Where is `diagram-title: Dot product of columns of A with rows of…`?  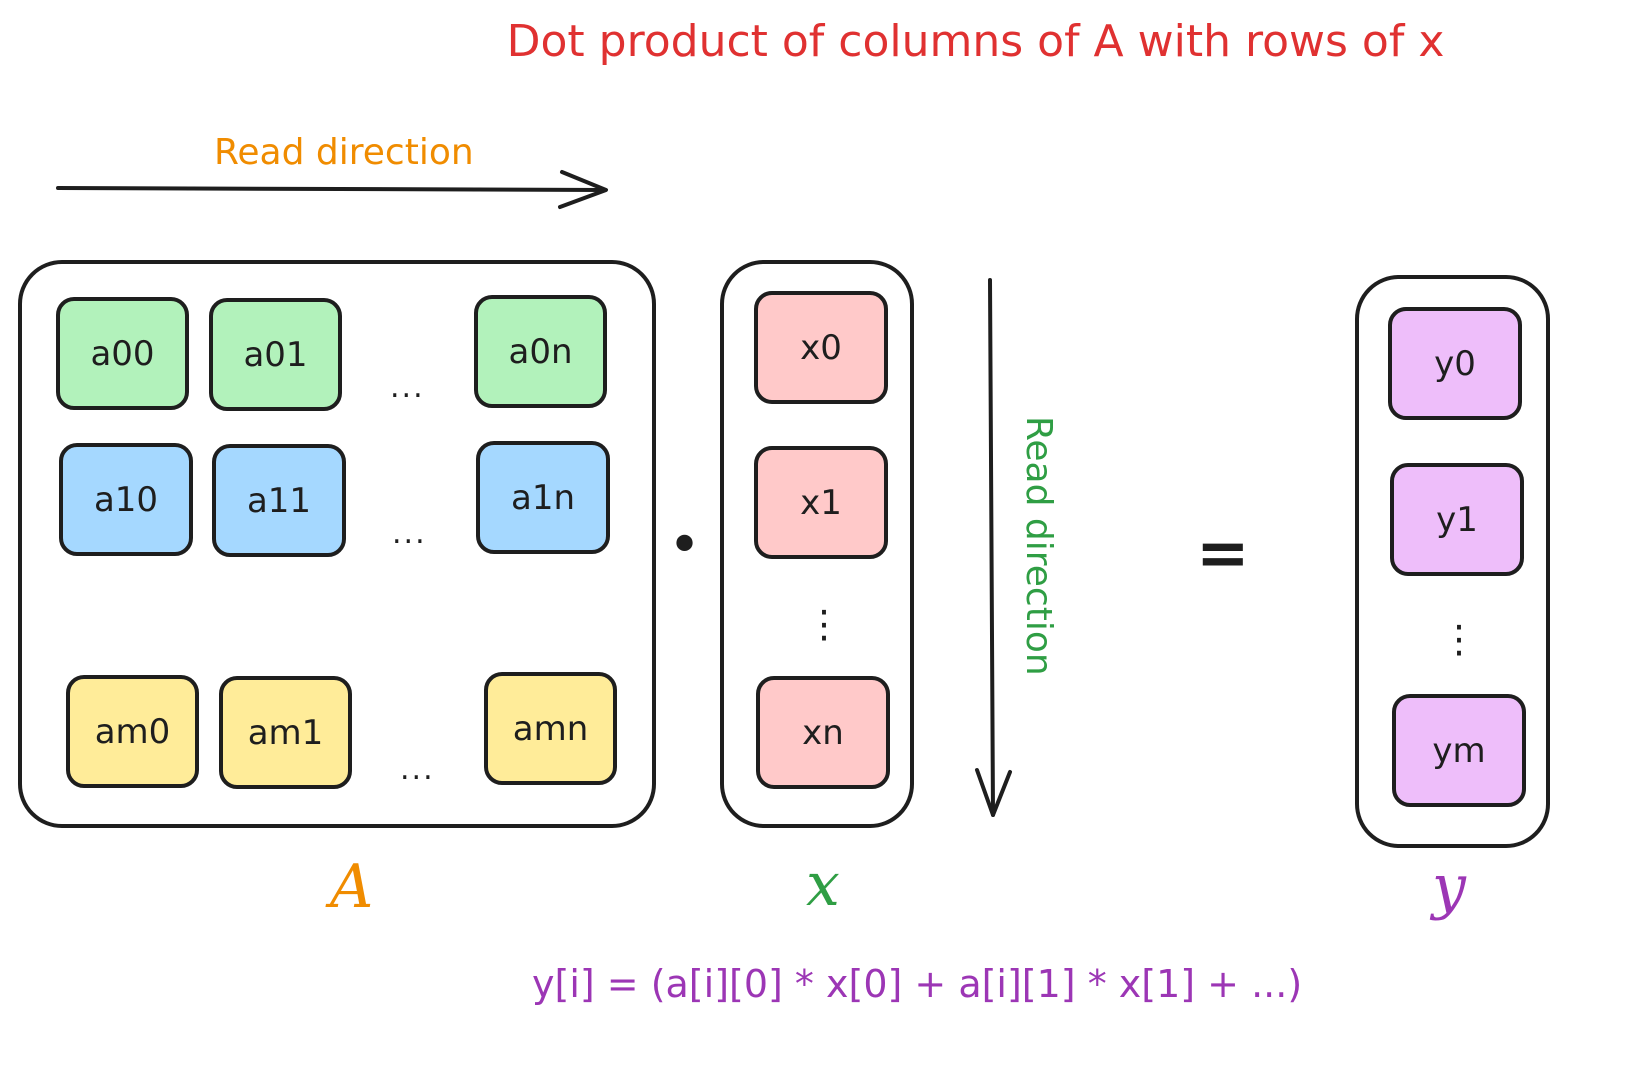
diagram-title: Dot product of columns of A with rows of… is located at coordinates (975, 41).